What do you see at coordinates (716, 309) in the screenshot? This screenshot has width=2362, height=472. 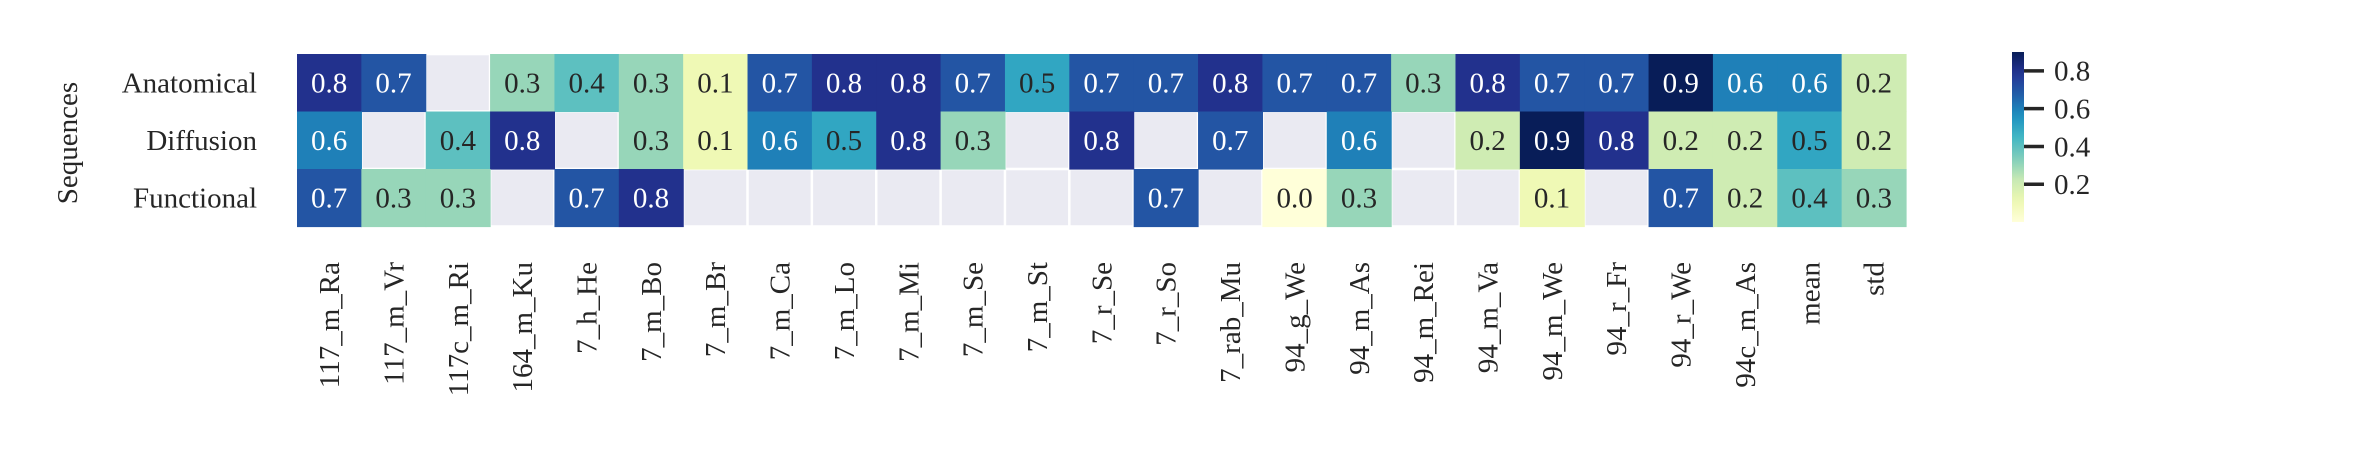 I see `column-label: 7_m_Br` at bounding box center [716, 309].